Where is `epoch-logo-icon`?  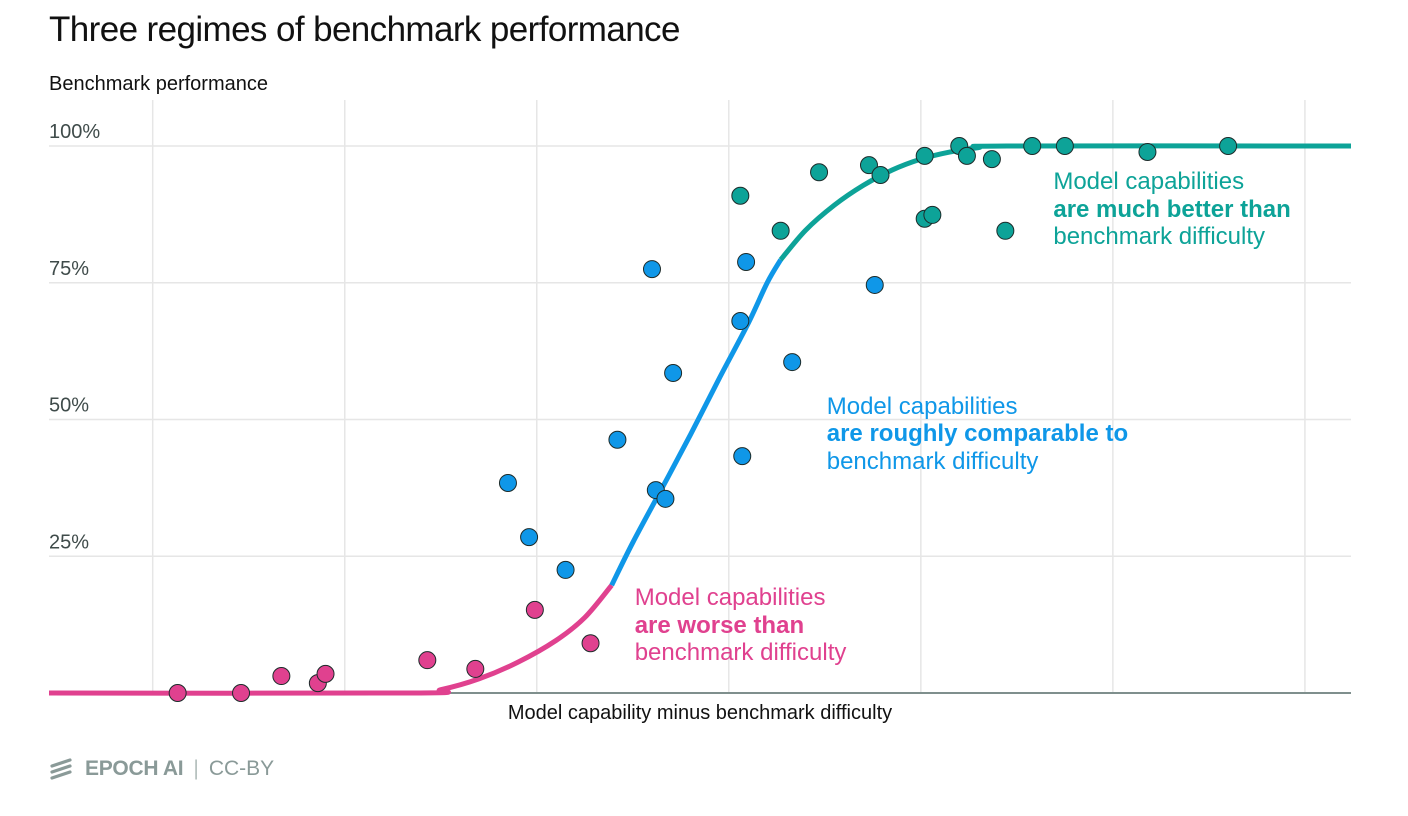
epoch-logo-icon is located at coordinates (61, 769).